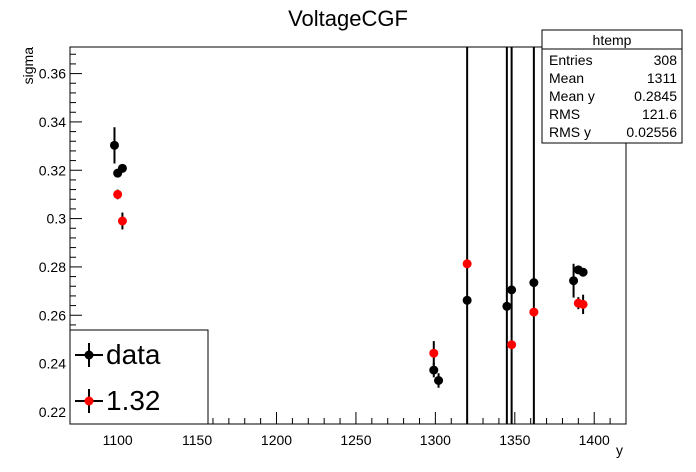 This screenshot has height=472, width=696. I want to click on chart-title: VoltageCGF, so click(348, 18).